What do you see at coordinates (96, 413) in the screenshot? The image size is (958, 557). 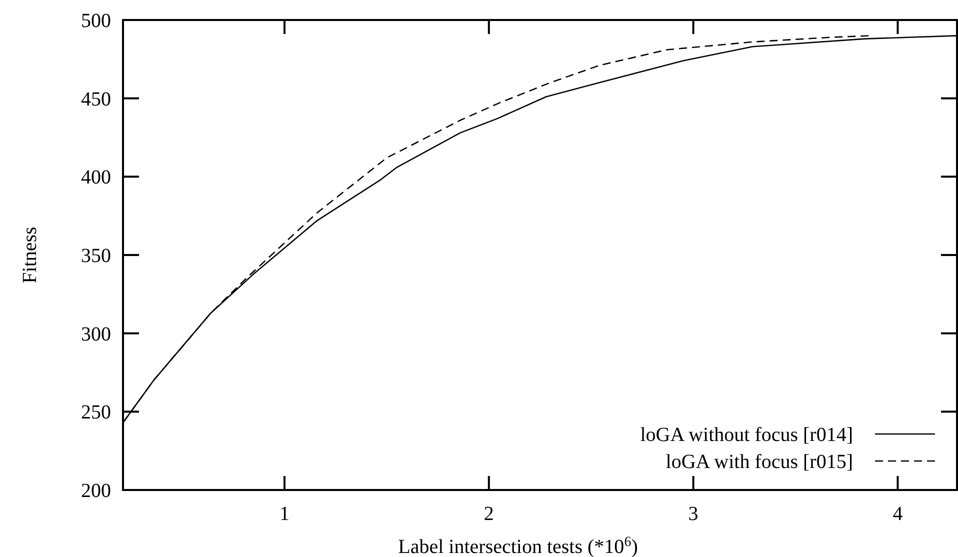 I see `y-tick-label: 250` at bounding box center [96, 413].